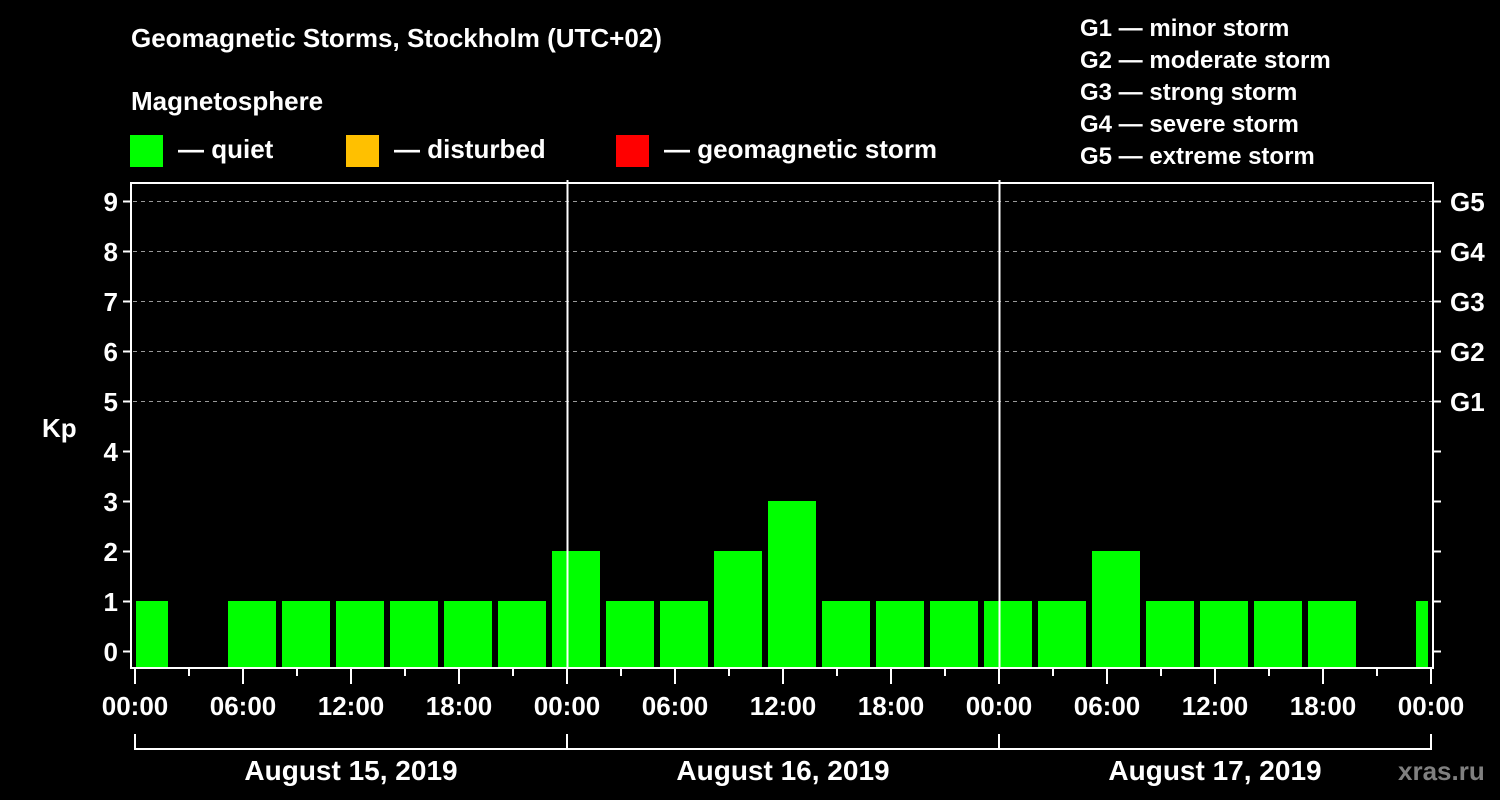 The image size is (1500, 800). Describe the element at coordinates (110, 552) in the screenshot. I see `y-tick-label: 2` at that location.